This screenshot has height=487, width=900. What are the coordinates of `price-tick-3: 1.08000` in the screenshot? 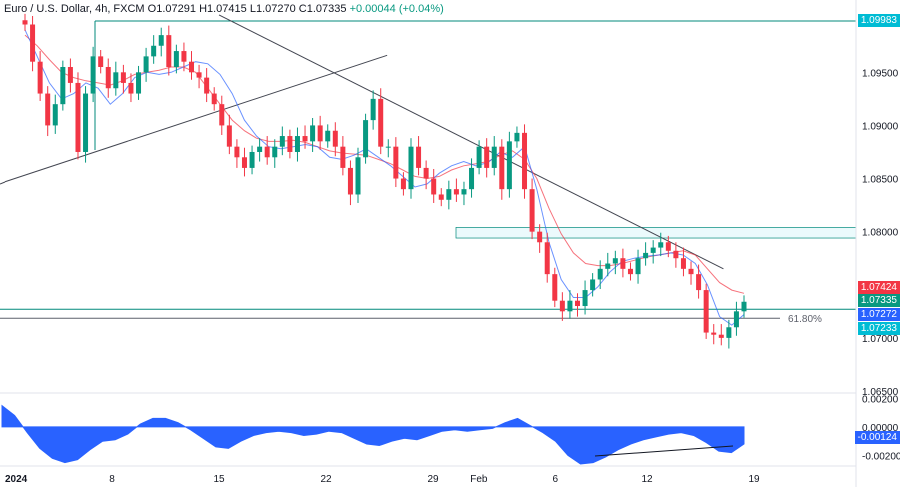 It's located at (880, 233).